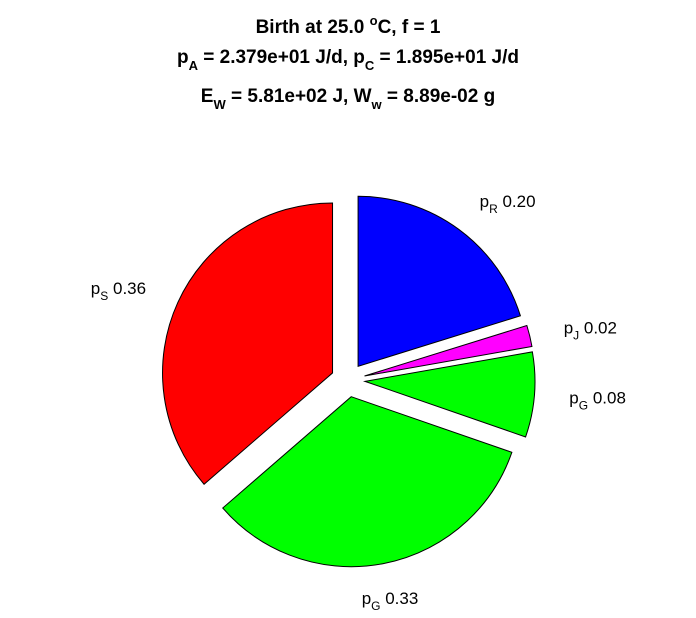 This screenshot has width=696, height=618. I want to click on pie-slice-label-4: pS 0.36, so click(118, 291).